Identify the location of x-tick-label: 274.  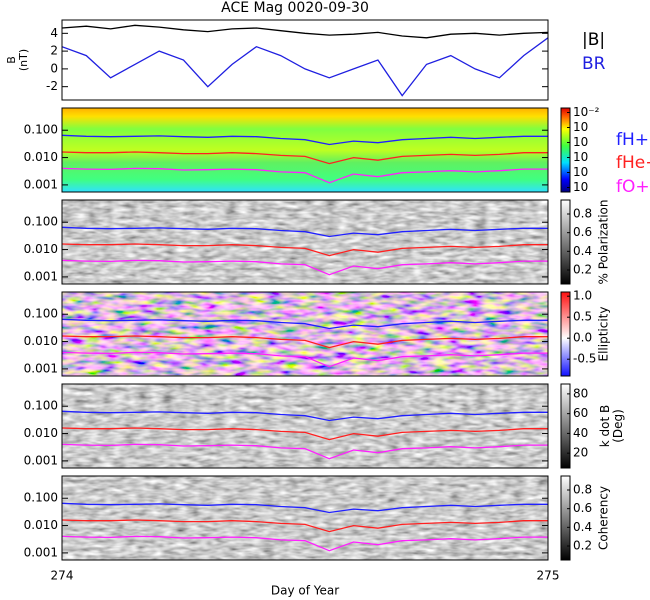
(62, 576).